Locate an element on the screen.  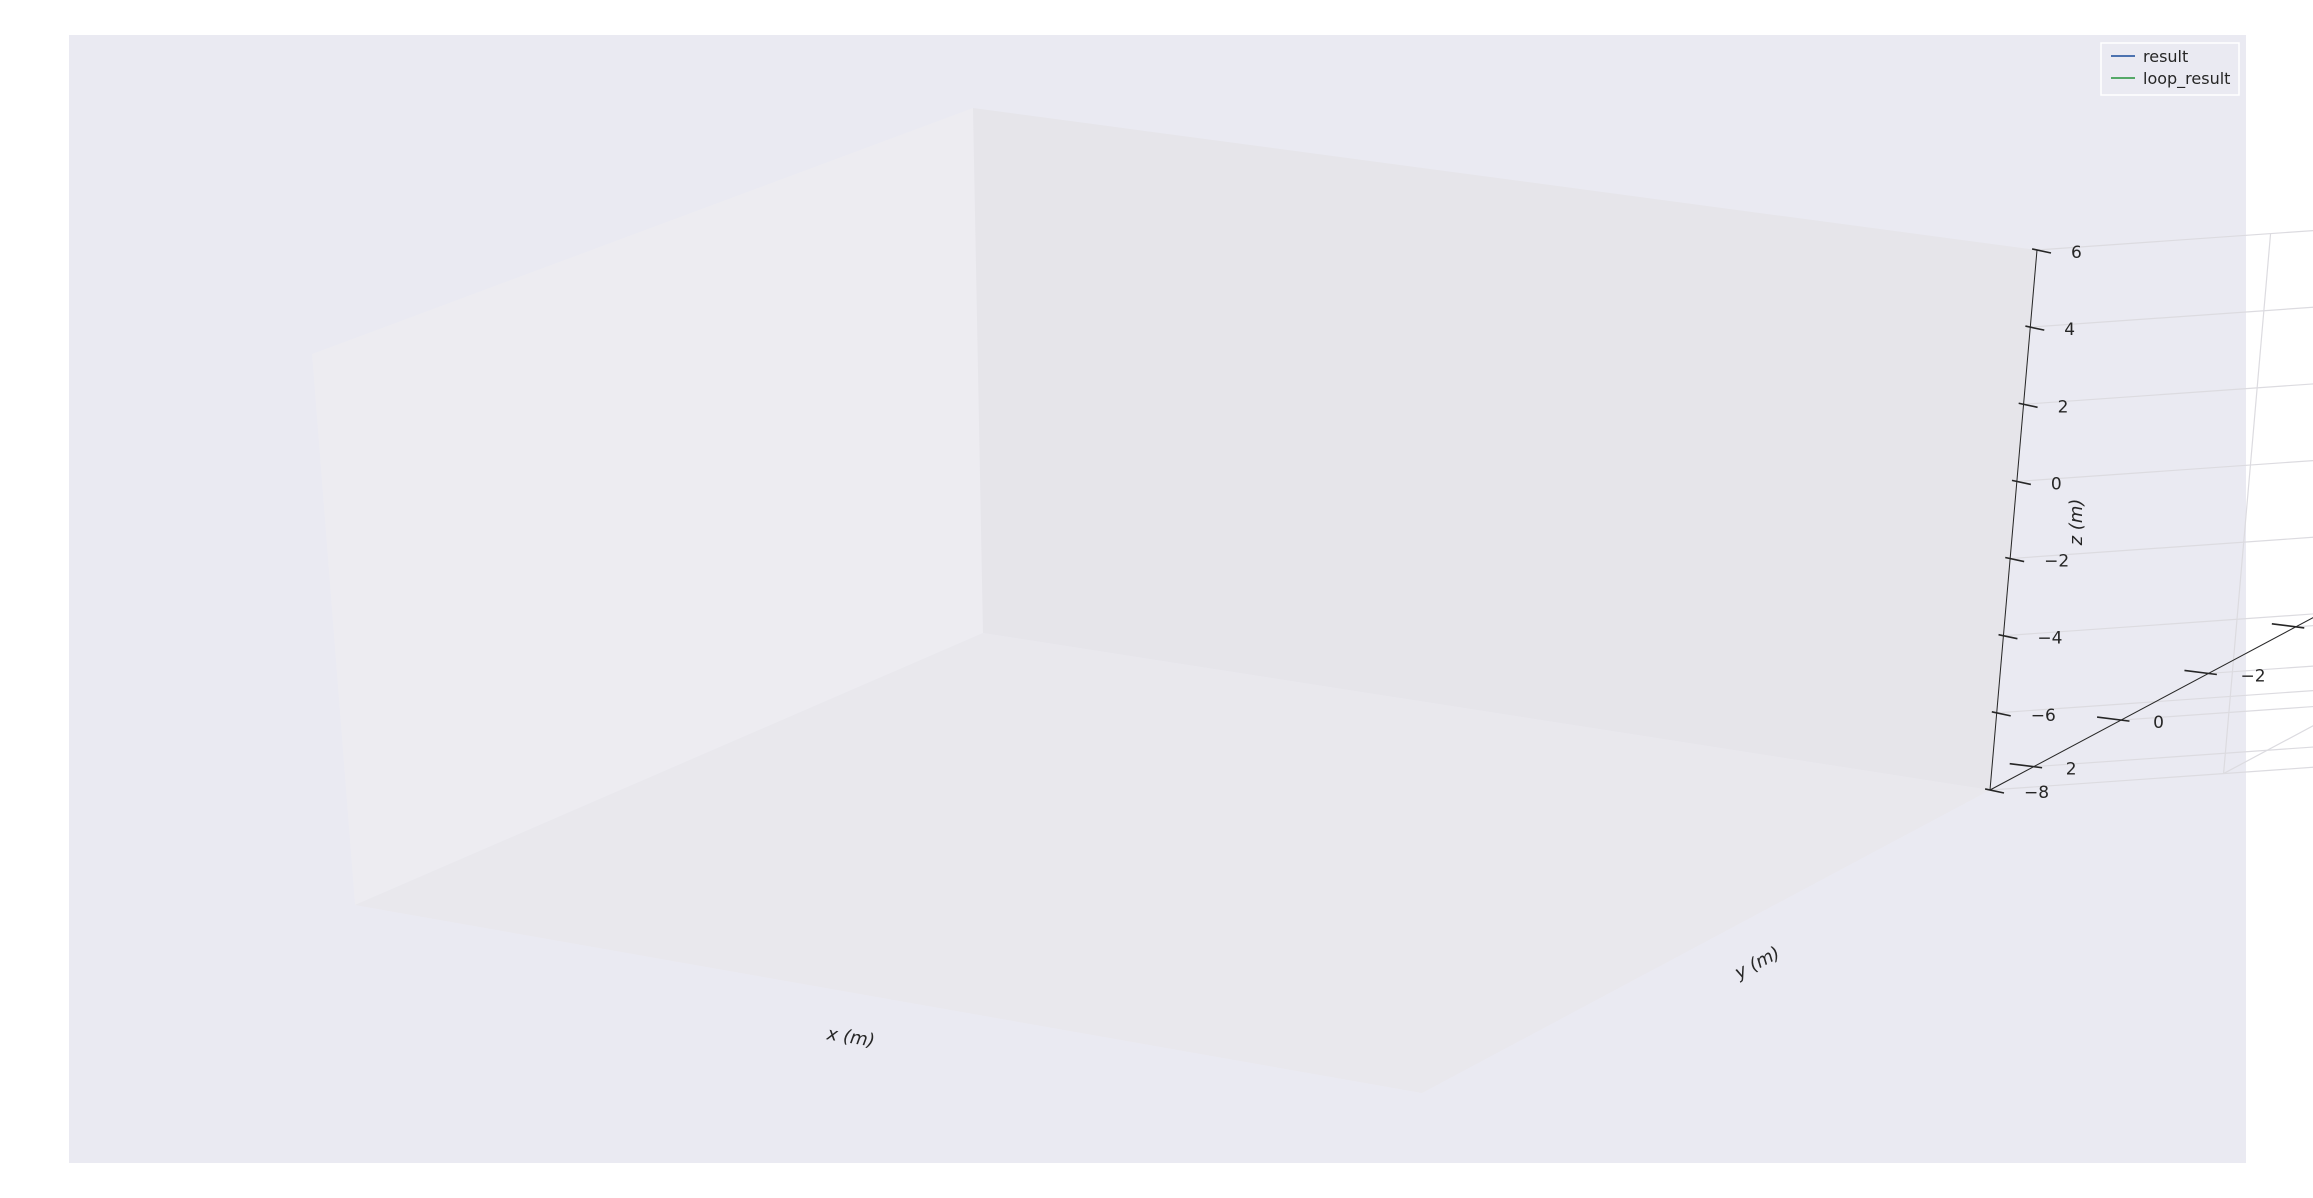
z-tick-label: 0 is located at coordinates (2056, 484).